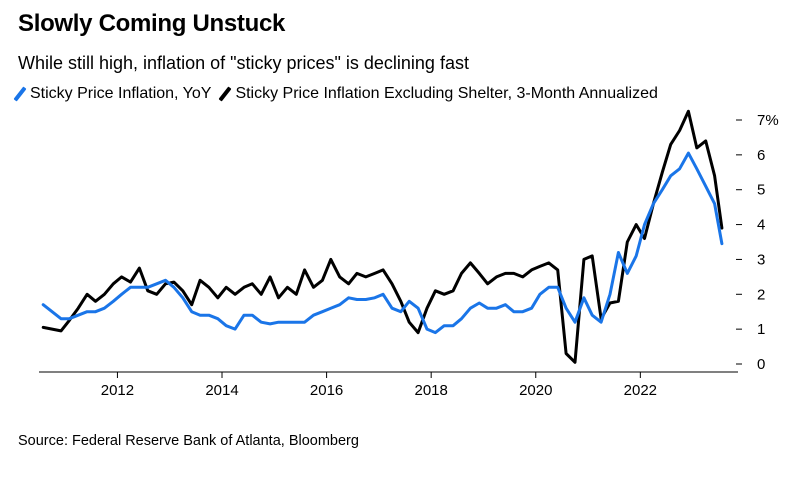 Image resolution: width=802 pixels, height=482 pixels. I want to click on y-tick-label-5: 5, so click(761, 190).